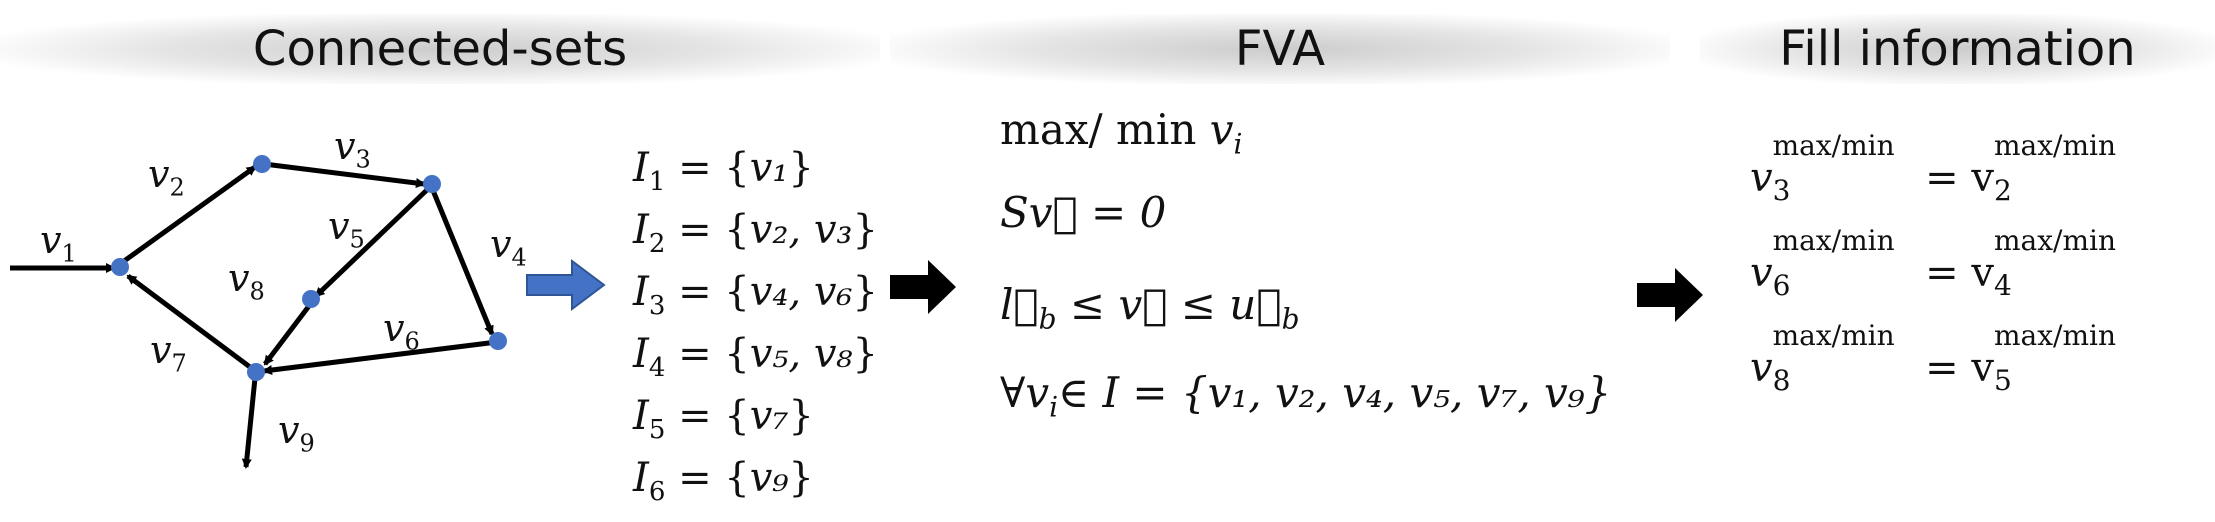  What do you see at coordinates (1083, 212) in the screenshot?
I see `fva-constraint-mass-balance: Sv⃗ = 0` at bounding box center [1083, 212].